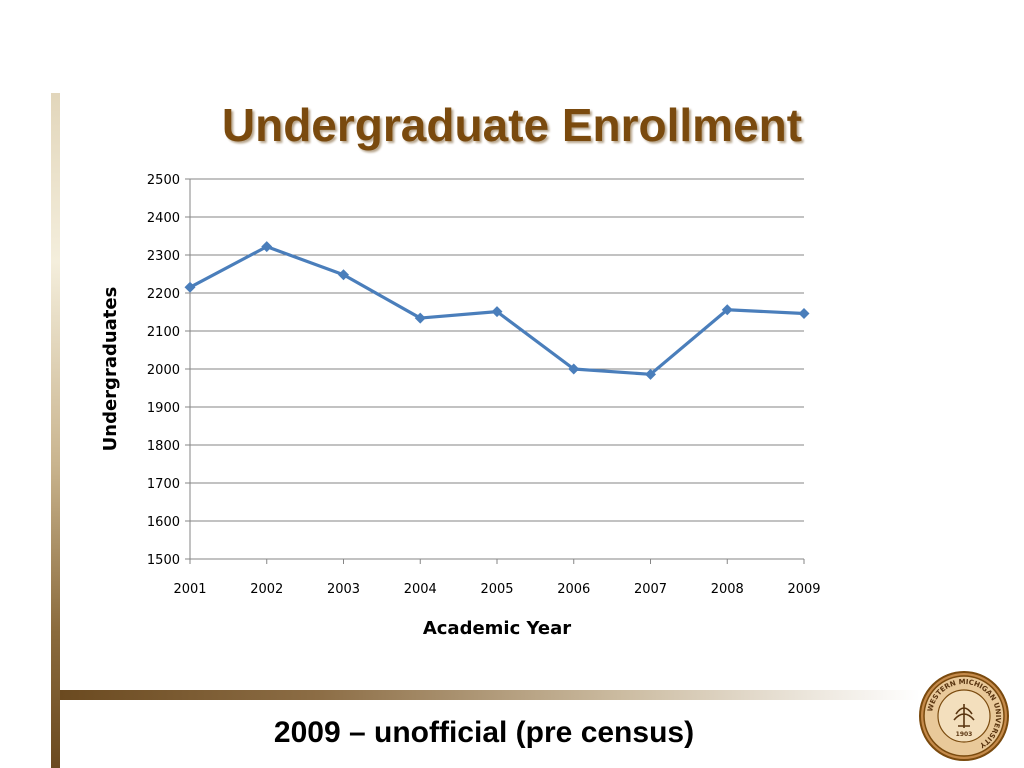 The height and width of the screenshot is (768, 1024). Describe the element at coordinates (163, 180) in the screenshot. I see `y-tick-label: 2500` at that location.